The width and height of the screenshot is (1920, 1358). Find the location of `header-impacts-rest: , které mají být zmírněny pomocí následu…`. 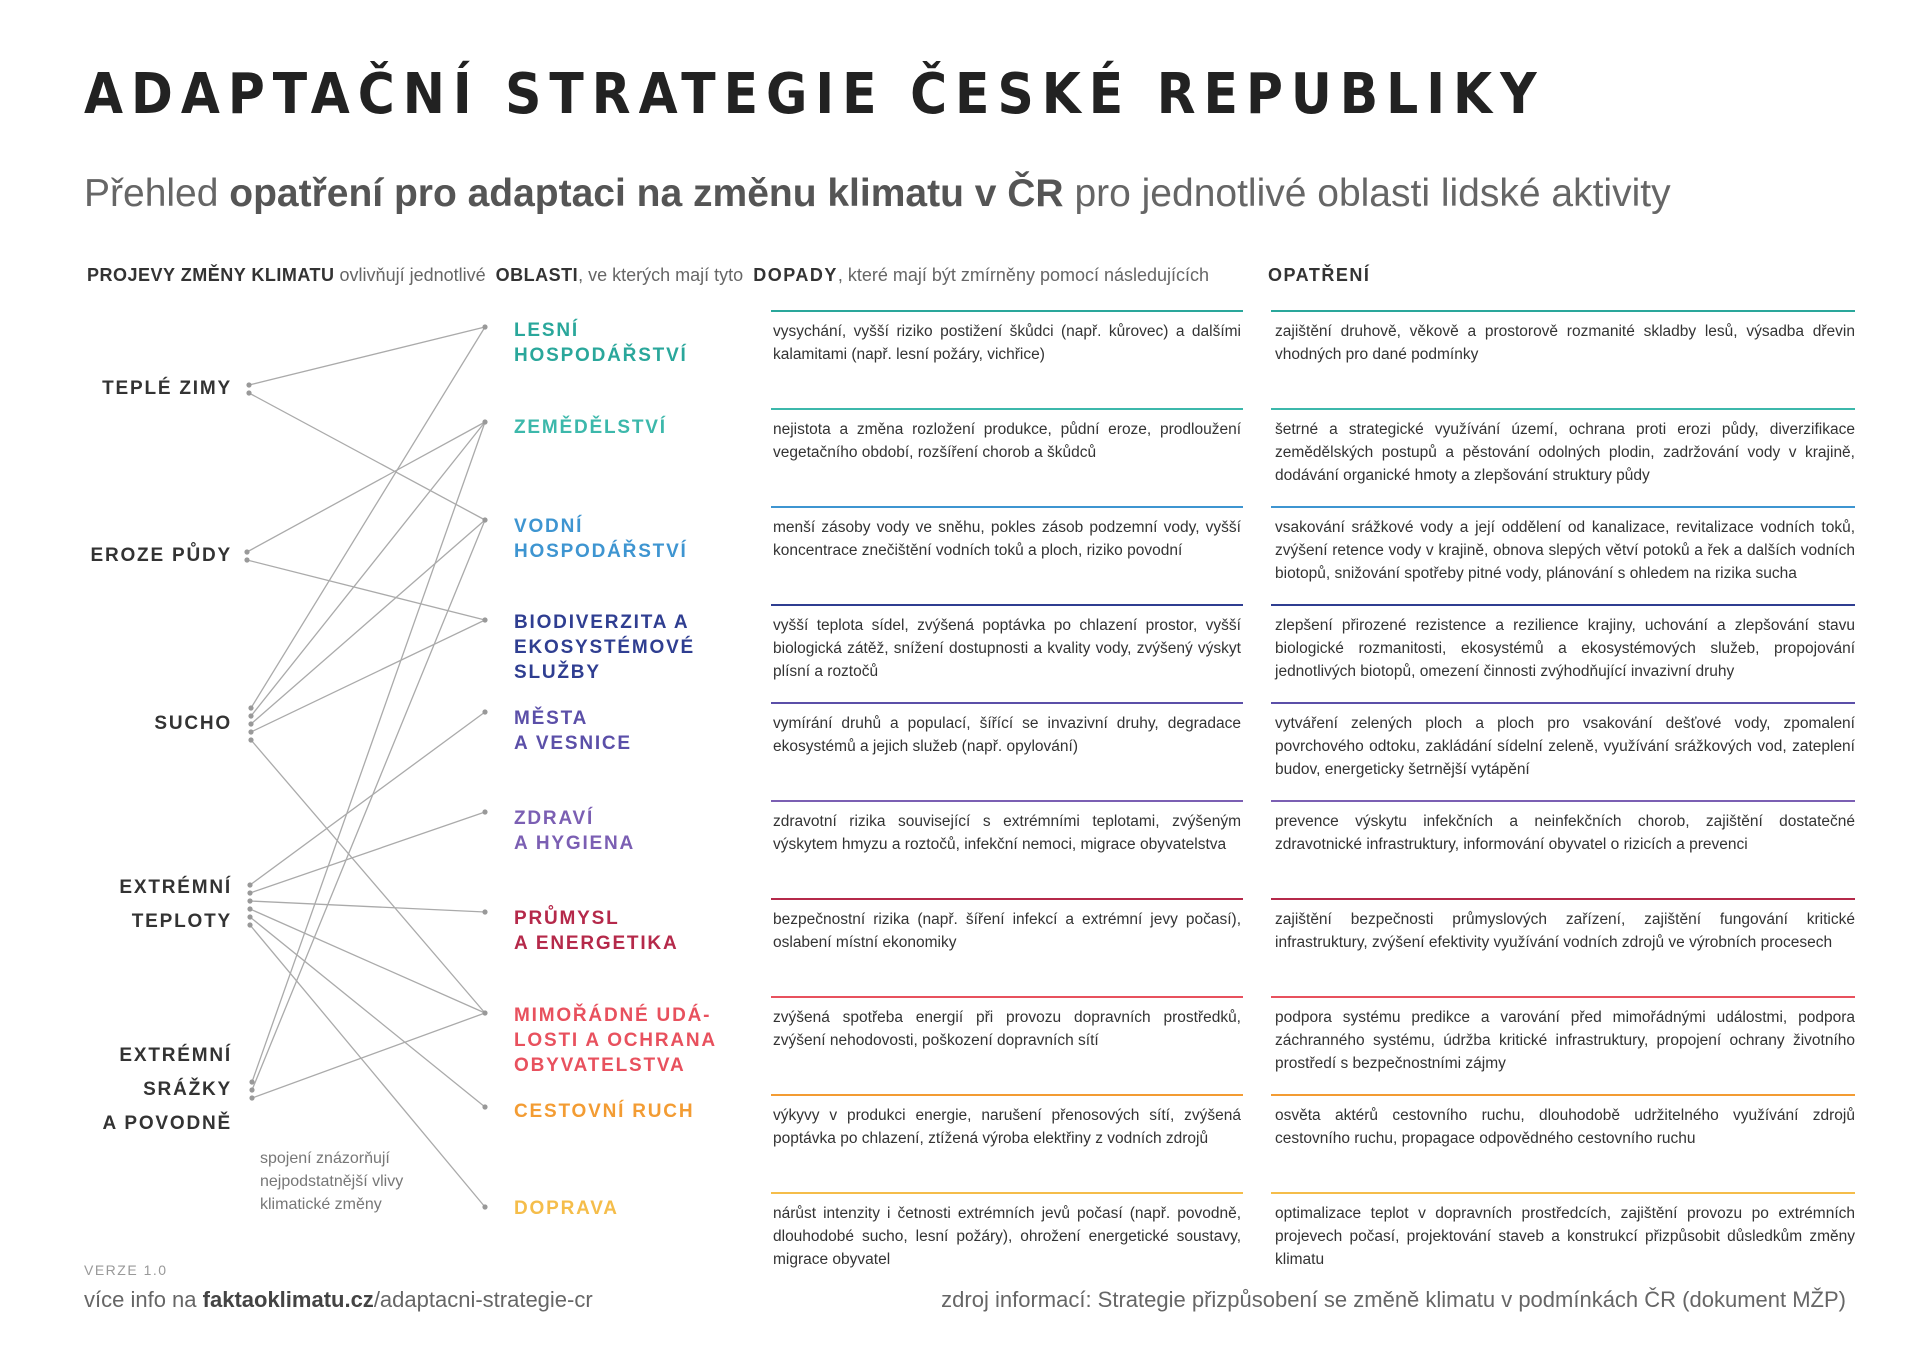

header-impacts-rest: , které mají být zmírněny pomocí následu… is located at coordinates (1023, 275).